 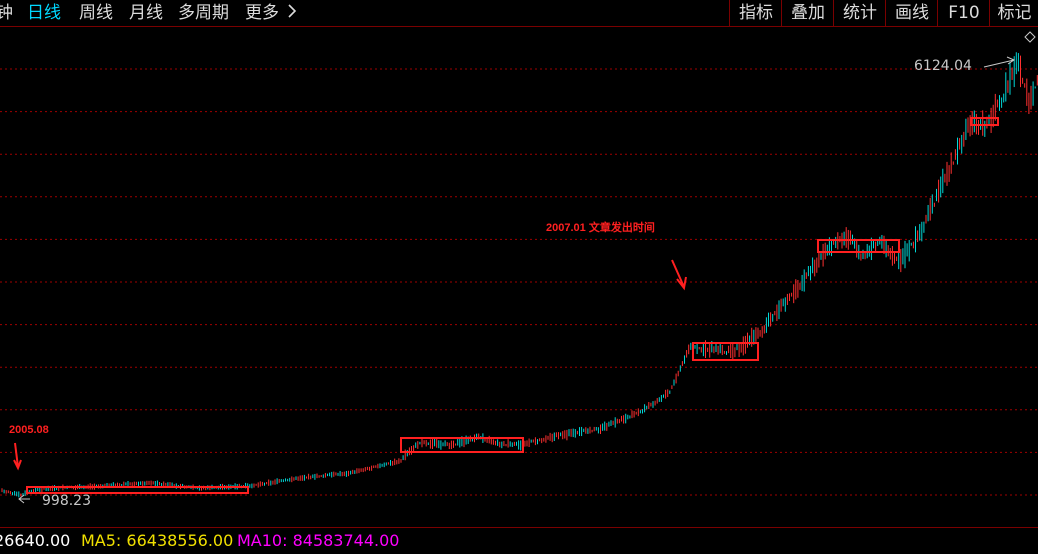 I want to click on f10-button: F10, so click(x=963, y=13).